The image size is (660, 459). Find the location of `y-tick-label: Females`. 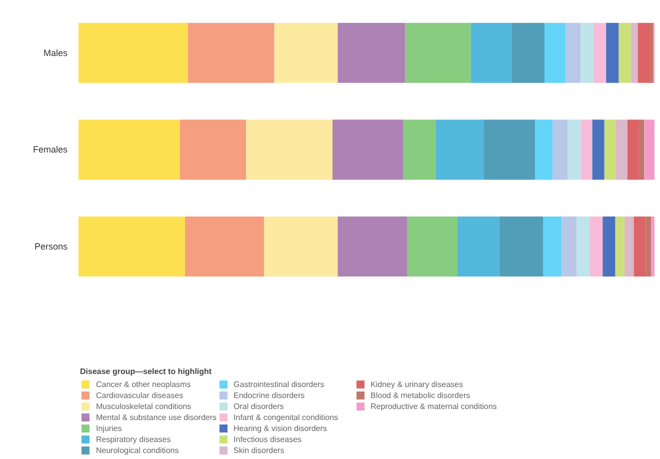

y-tick-label: Females is located at coordinates (50, 149).